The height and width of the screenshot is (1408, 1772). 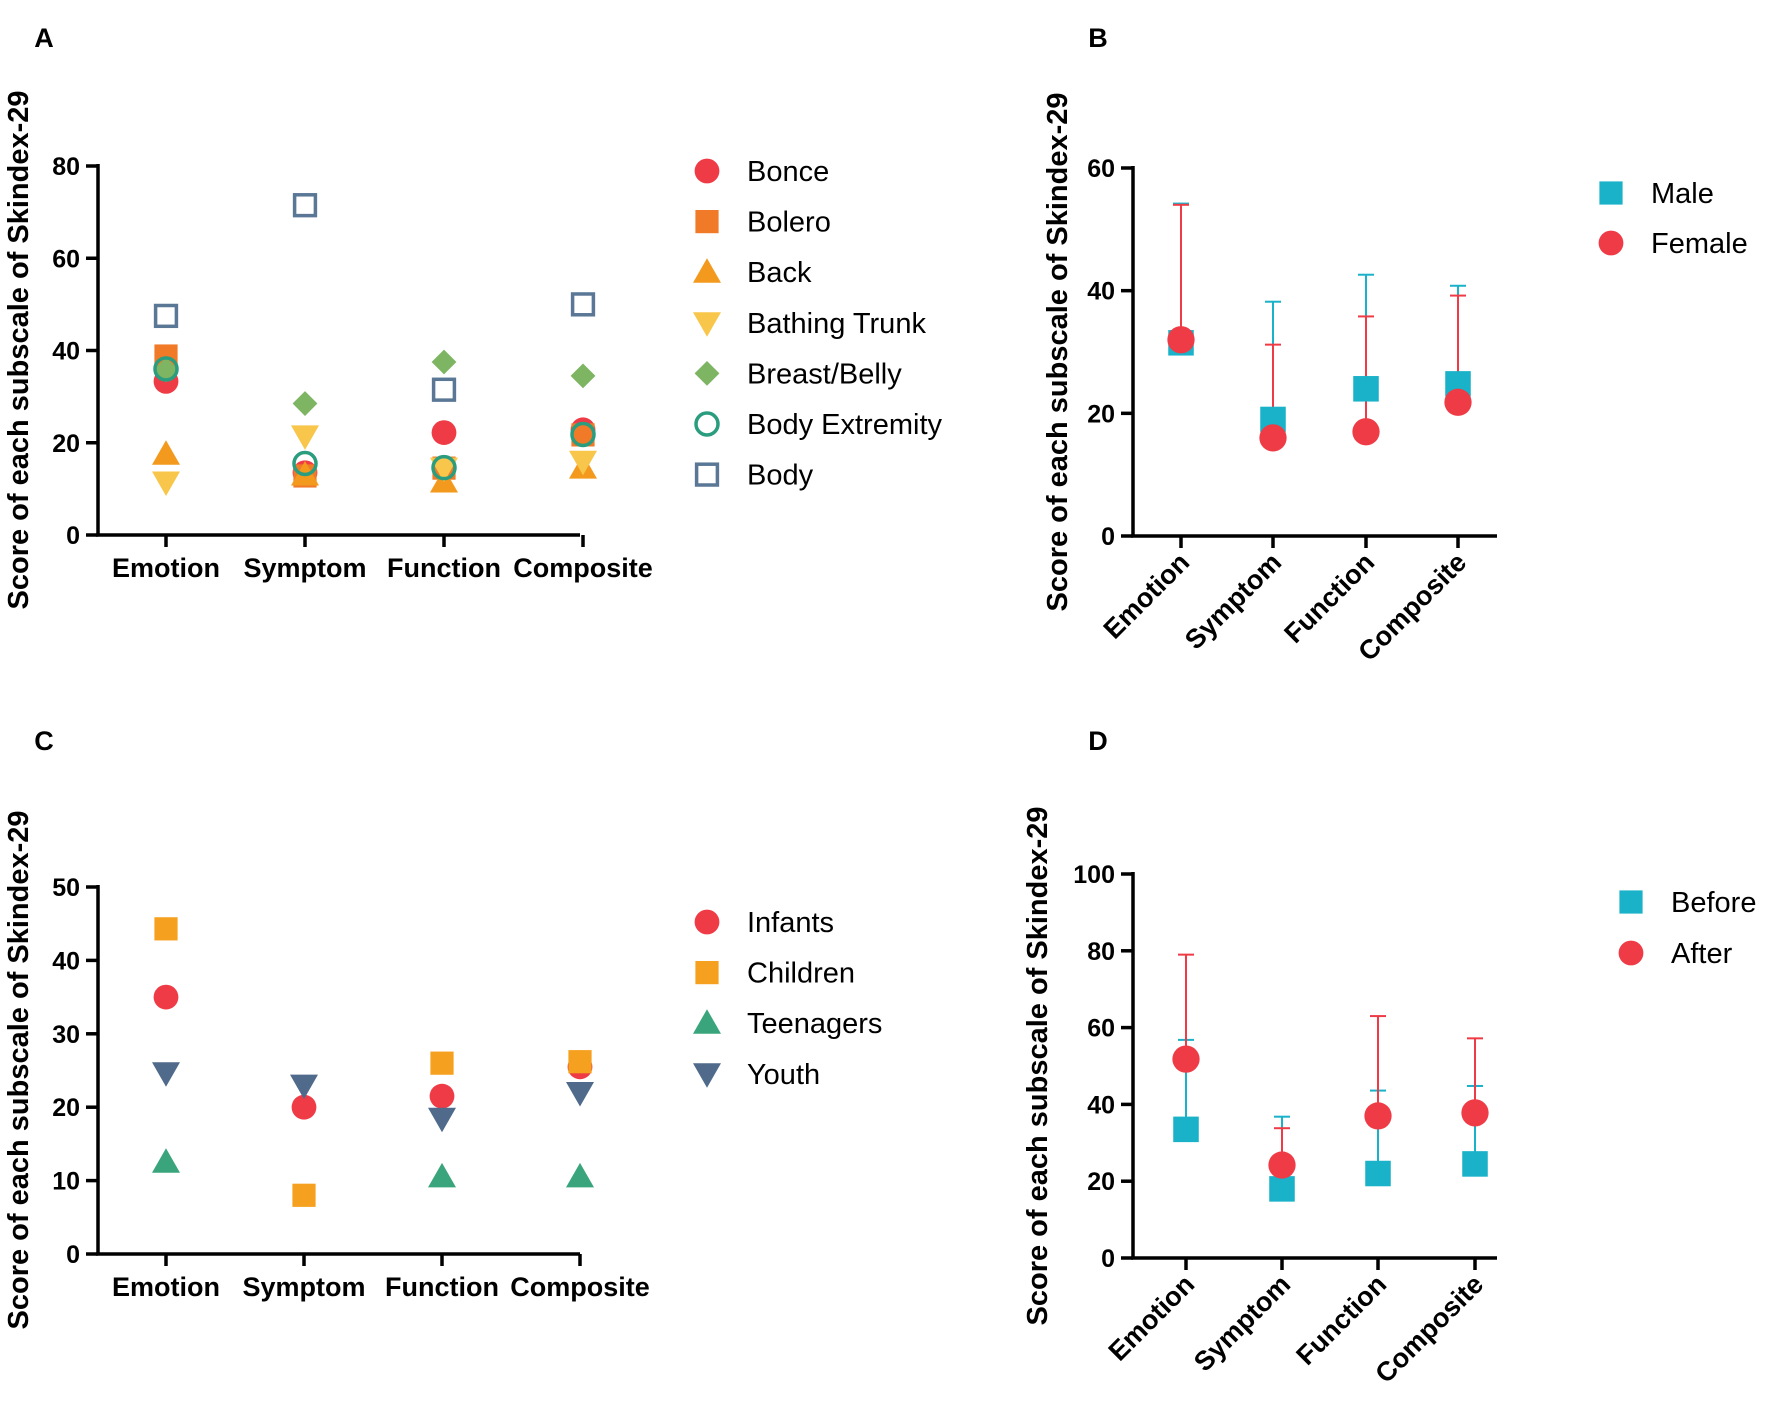 What do you see at coordinates (1341, 1320) in the screenshot?
I see `x-category-label: Function` at bounding box center [1341, 1320].